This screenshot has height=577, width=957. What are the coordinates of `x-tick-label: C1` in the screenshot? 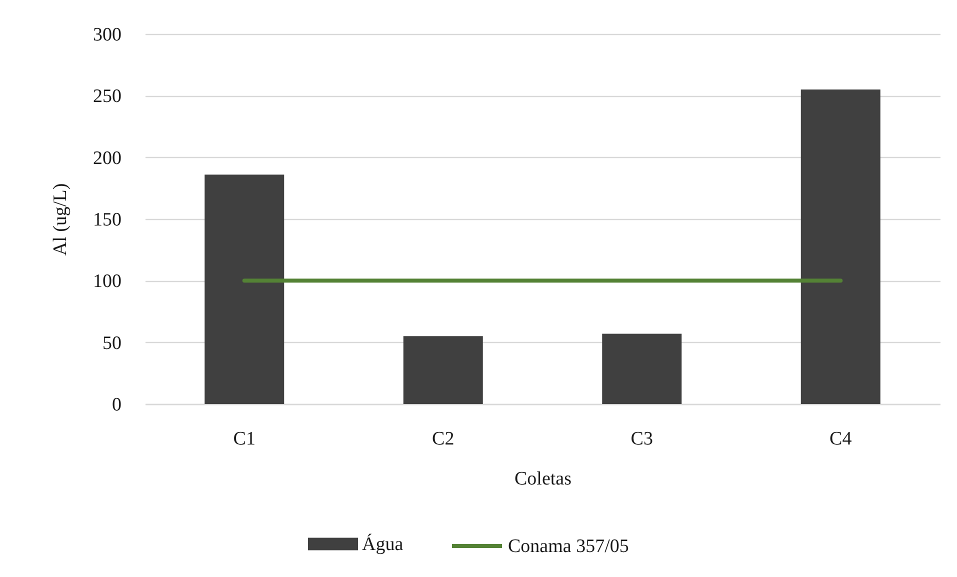 It's located at (244, 439).